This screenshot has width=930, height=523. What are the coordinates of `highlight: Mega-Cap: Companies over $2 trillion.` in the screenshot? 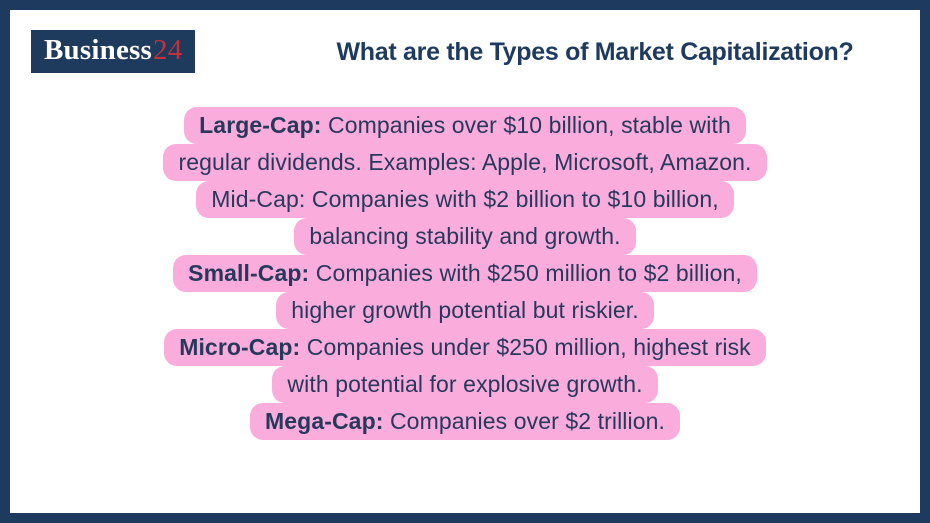 It's located at (465, 421).